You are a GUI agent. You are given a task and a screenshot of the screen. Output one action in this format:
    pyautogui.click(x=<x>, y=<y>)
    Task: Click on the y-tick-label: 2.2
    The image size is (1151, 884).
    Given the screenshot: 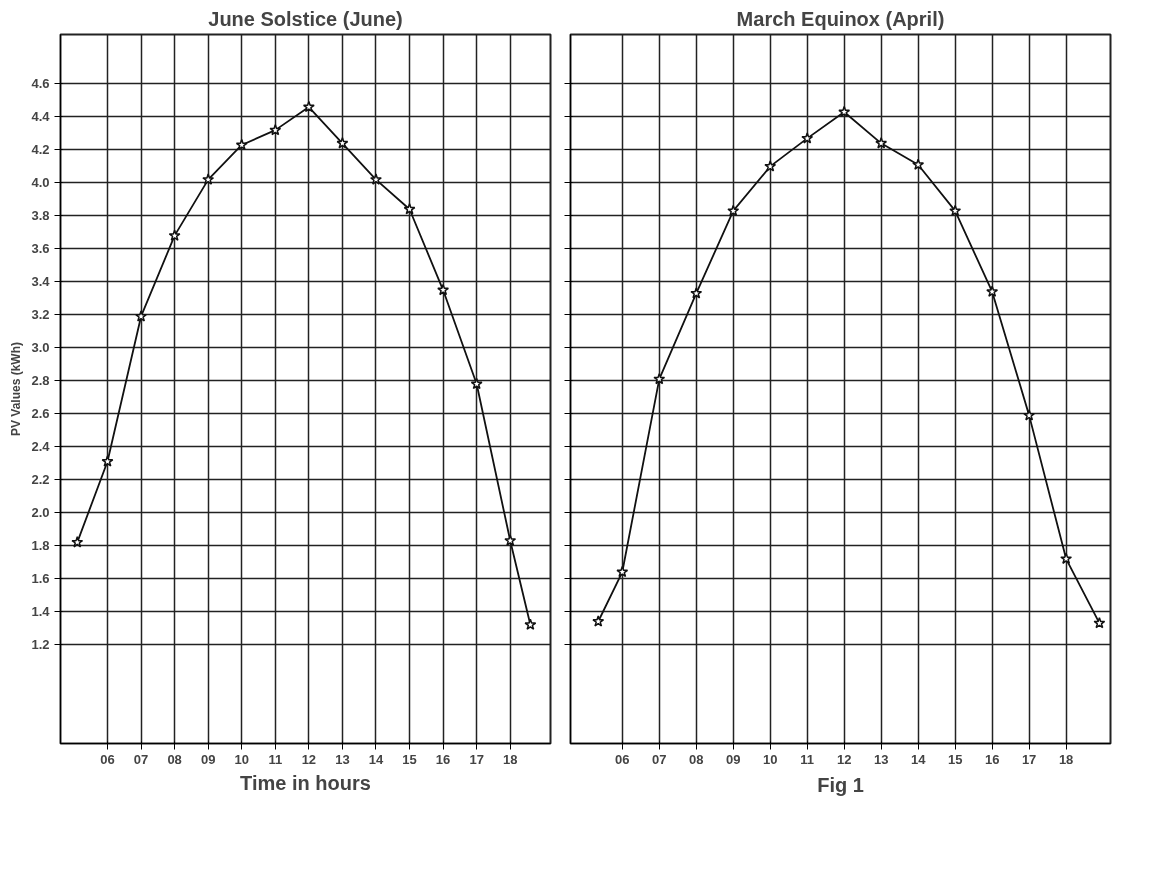 What is the action you would take?
    pyautogui.click(x=40, y=480)
    